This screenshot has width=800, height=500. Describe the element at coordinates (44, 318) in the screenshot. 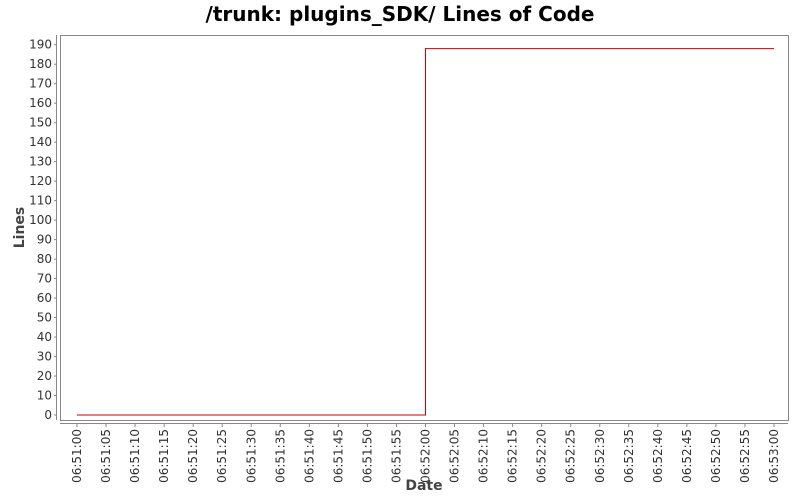

I see `y-tick-label: 50` at that location.